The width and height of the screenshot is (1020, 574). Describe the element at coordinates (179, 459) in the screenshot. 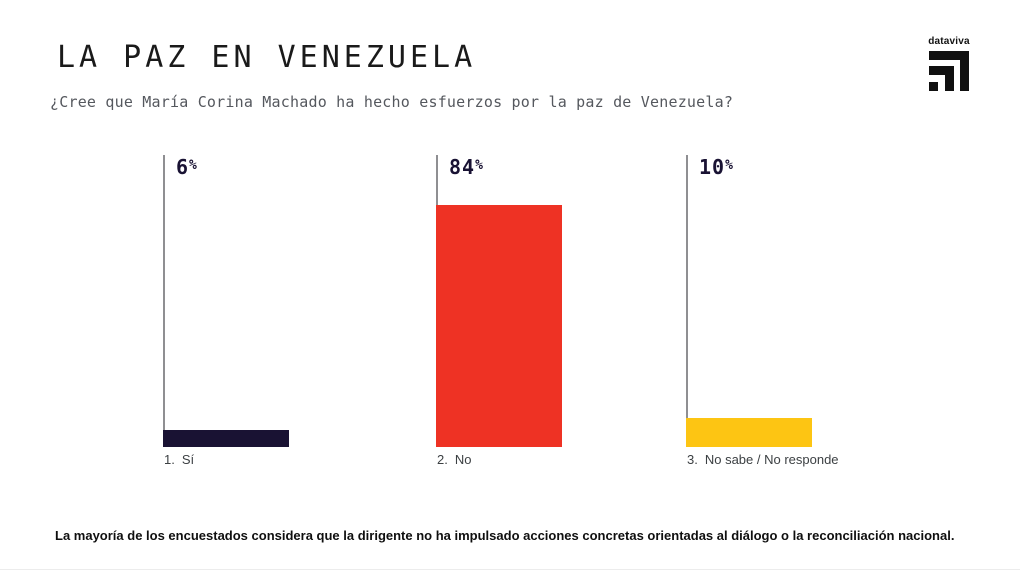

I see `category-label-si: 1. Sí` at that location.